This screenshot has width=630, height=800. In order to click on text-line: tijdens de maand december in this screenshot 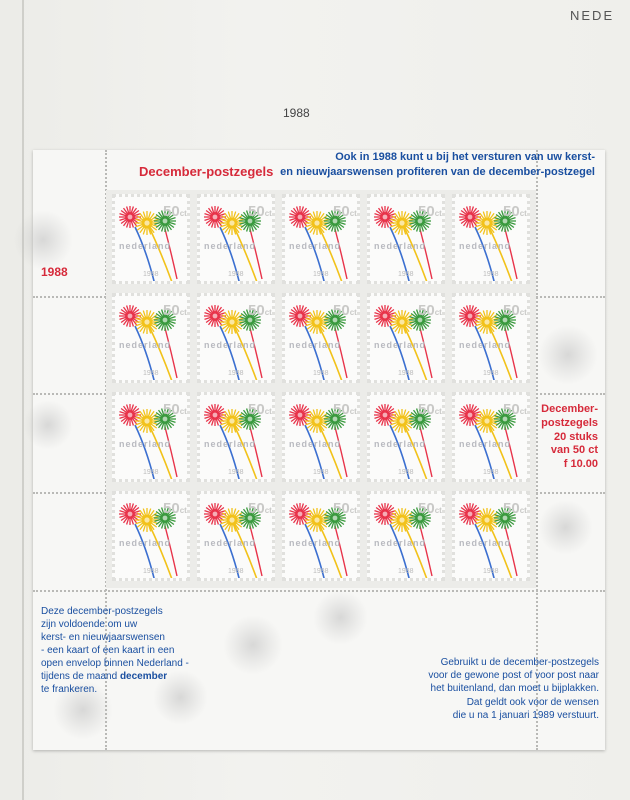, I will do `click(131, 676)`.